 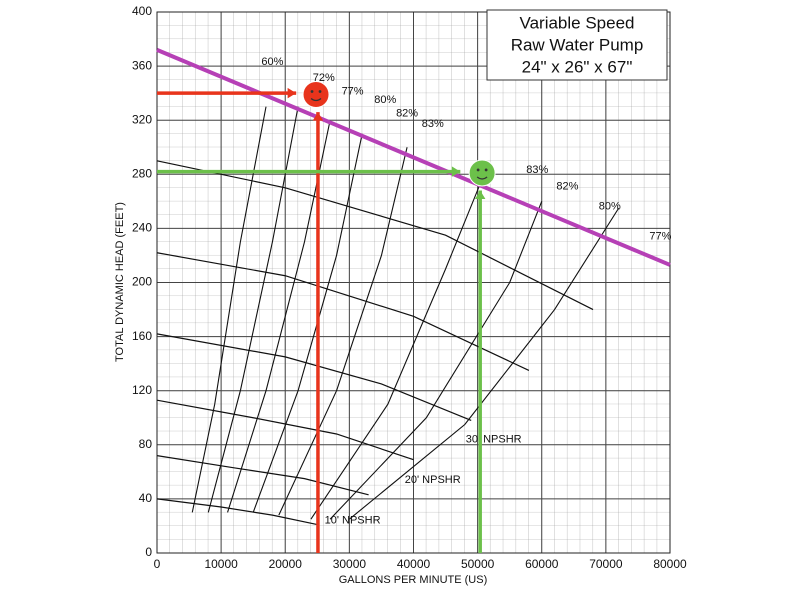 I want to click on y-tick-label: 200, so click(x=142, y=282).